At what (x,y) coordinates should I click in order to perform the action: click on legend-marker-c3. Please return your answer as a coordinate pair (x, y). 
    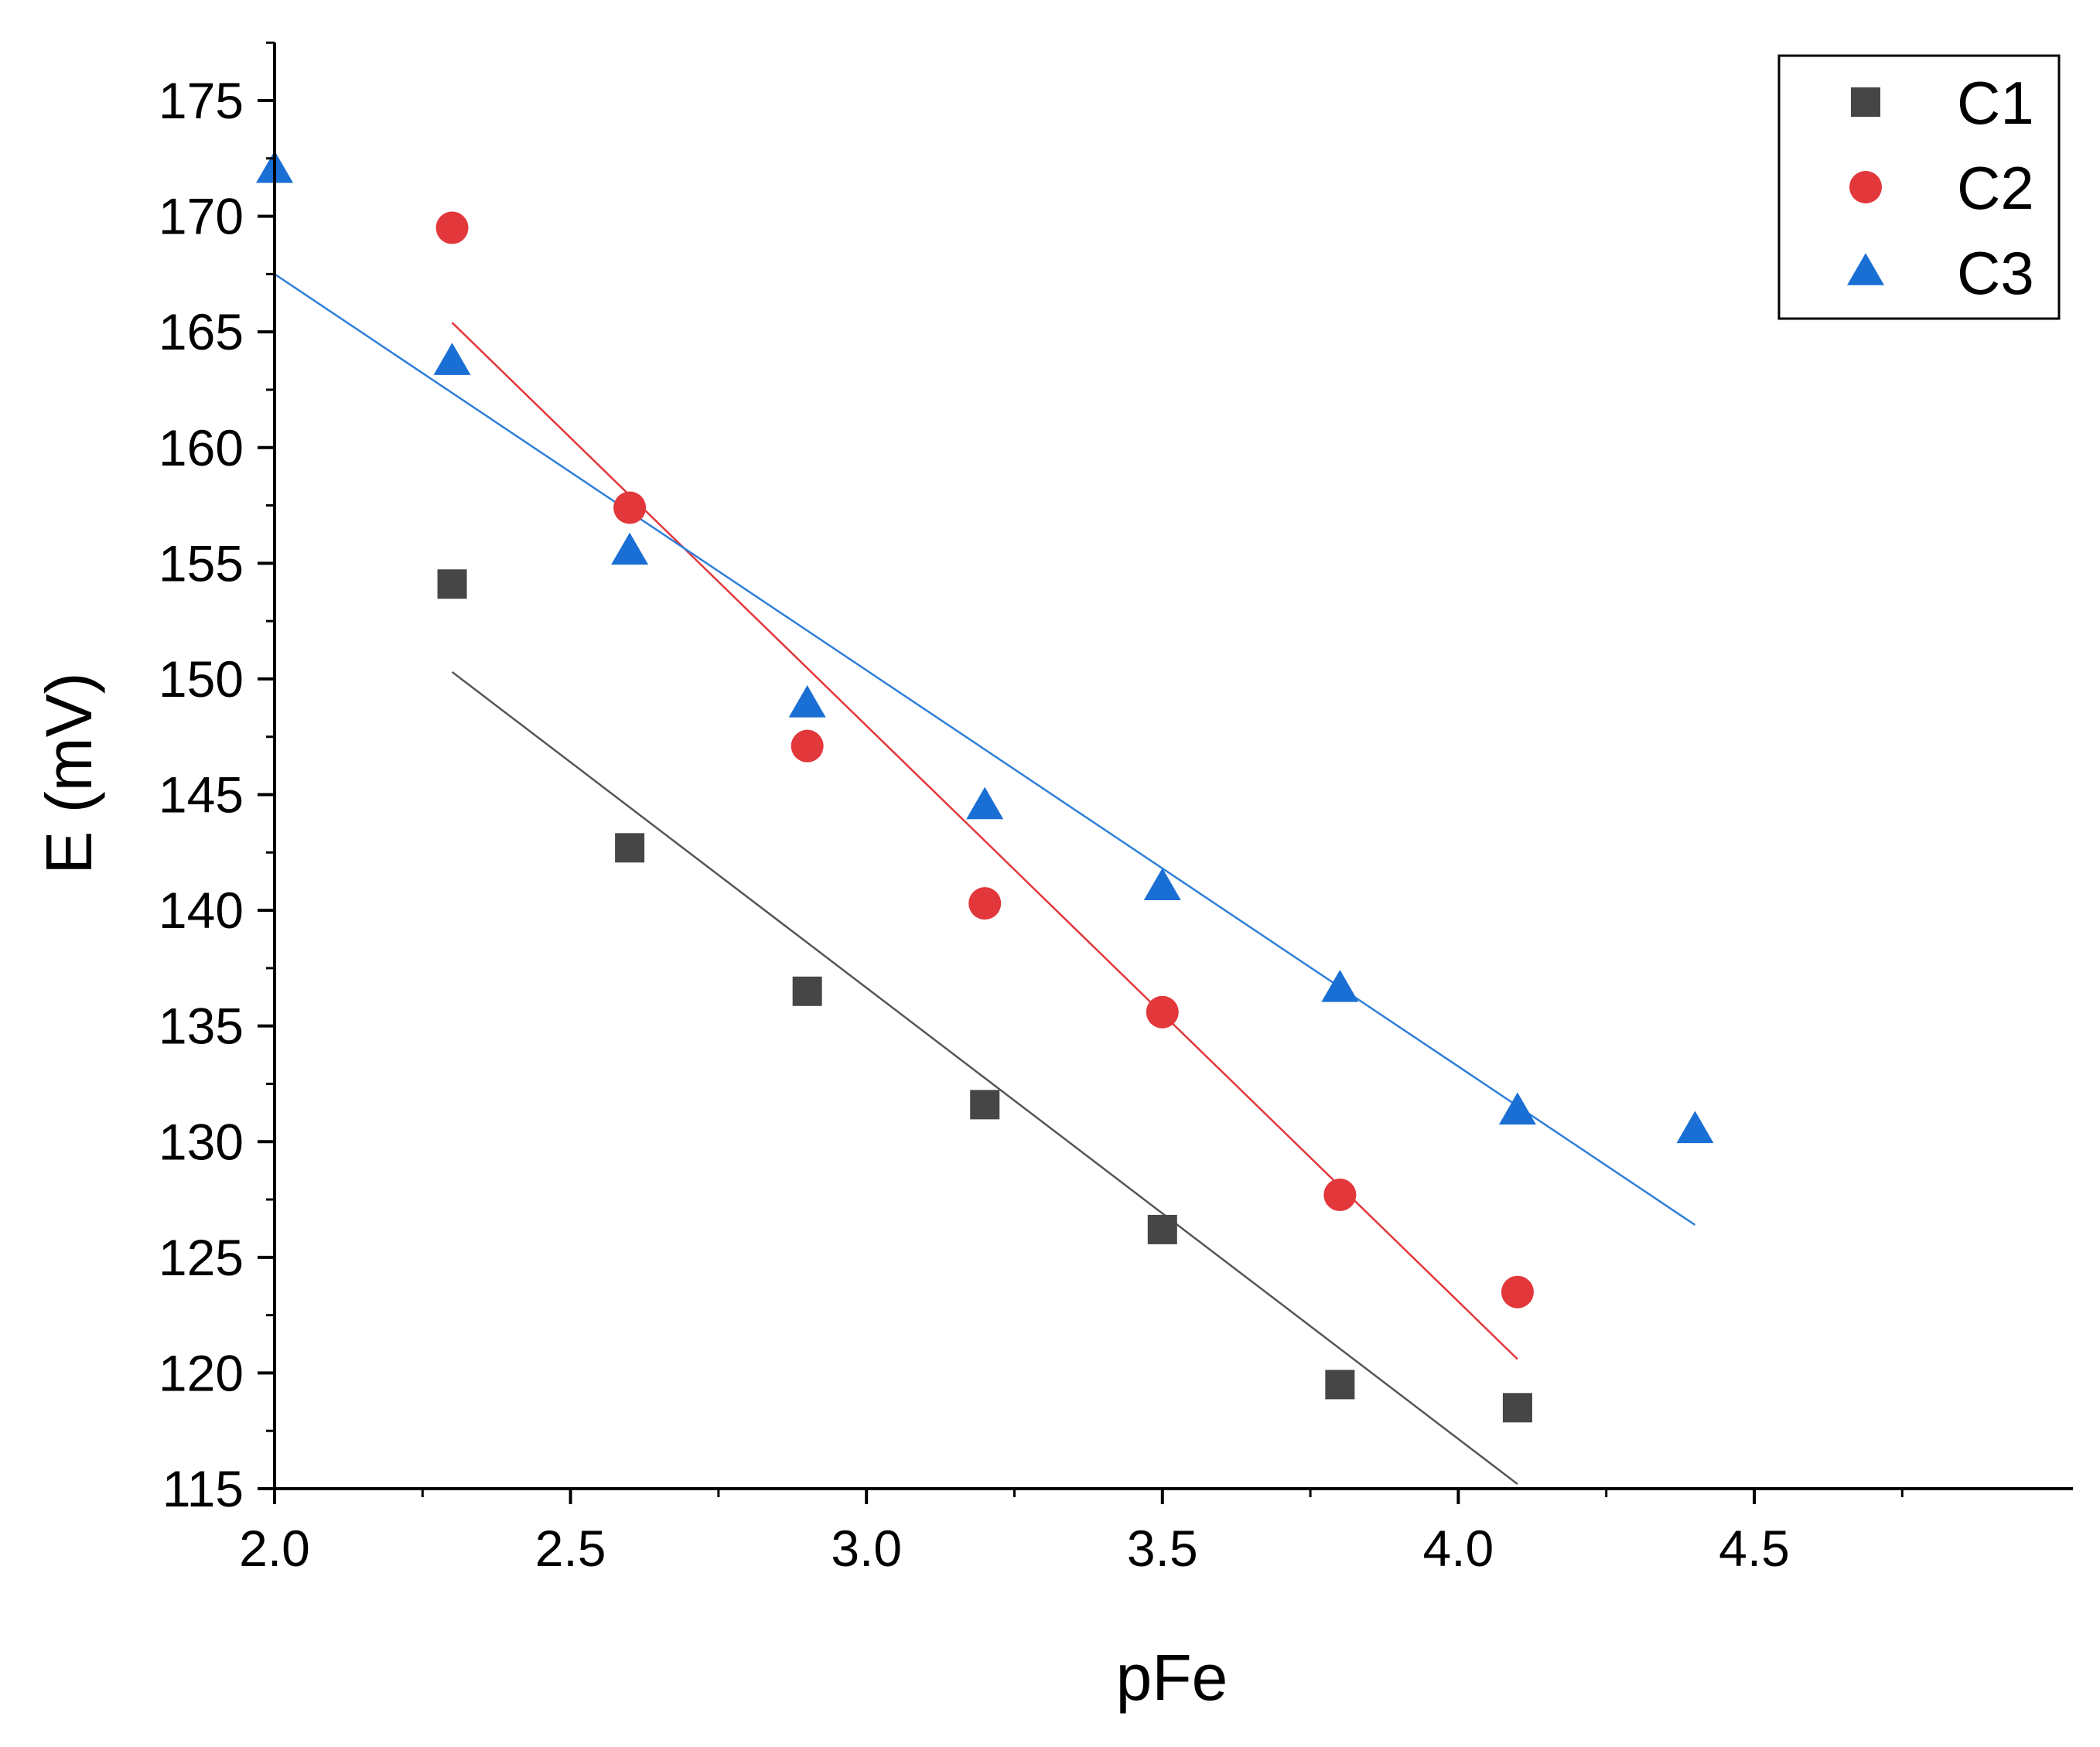
    Looking at the image, I should click on (1866, 269).